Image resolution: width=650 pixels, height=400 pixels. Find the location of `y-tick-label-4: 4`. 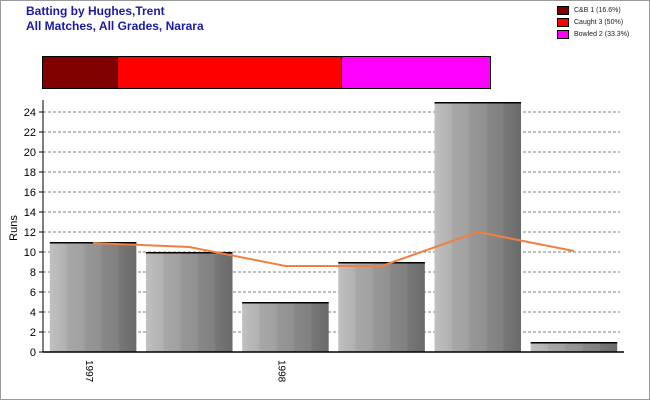

y-tick-label-4: 4 is located at coordinates (33, 313).